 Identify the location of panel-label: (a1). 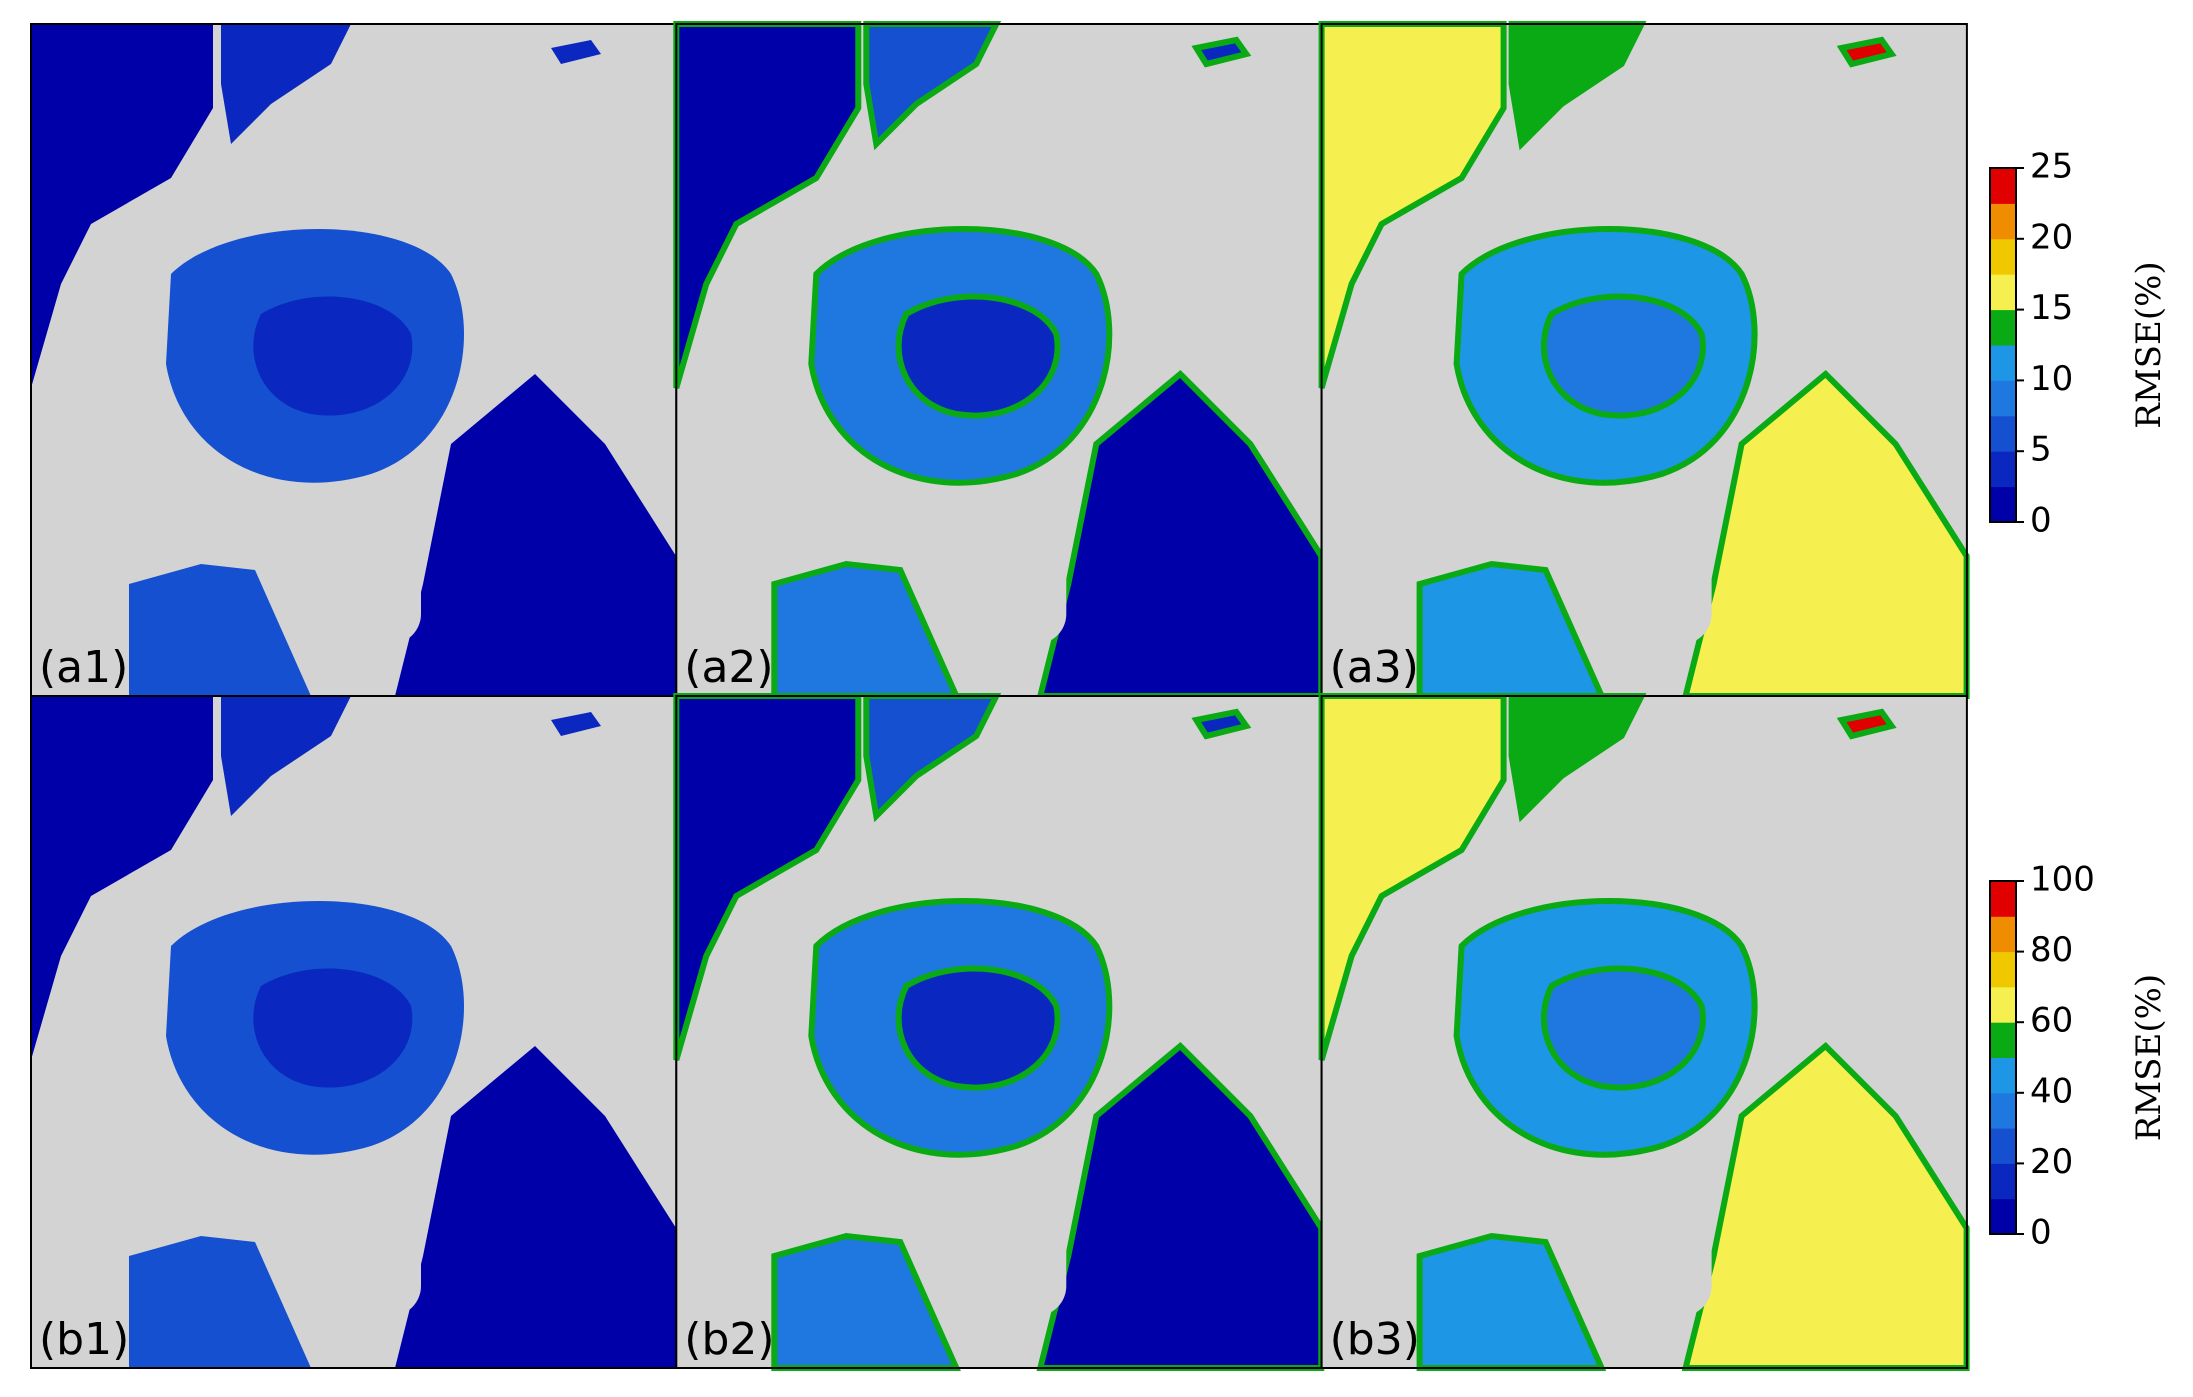
(83, 667).